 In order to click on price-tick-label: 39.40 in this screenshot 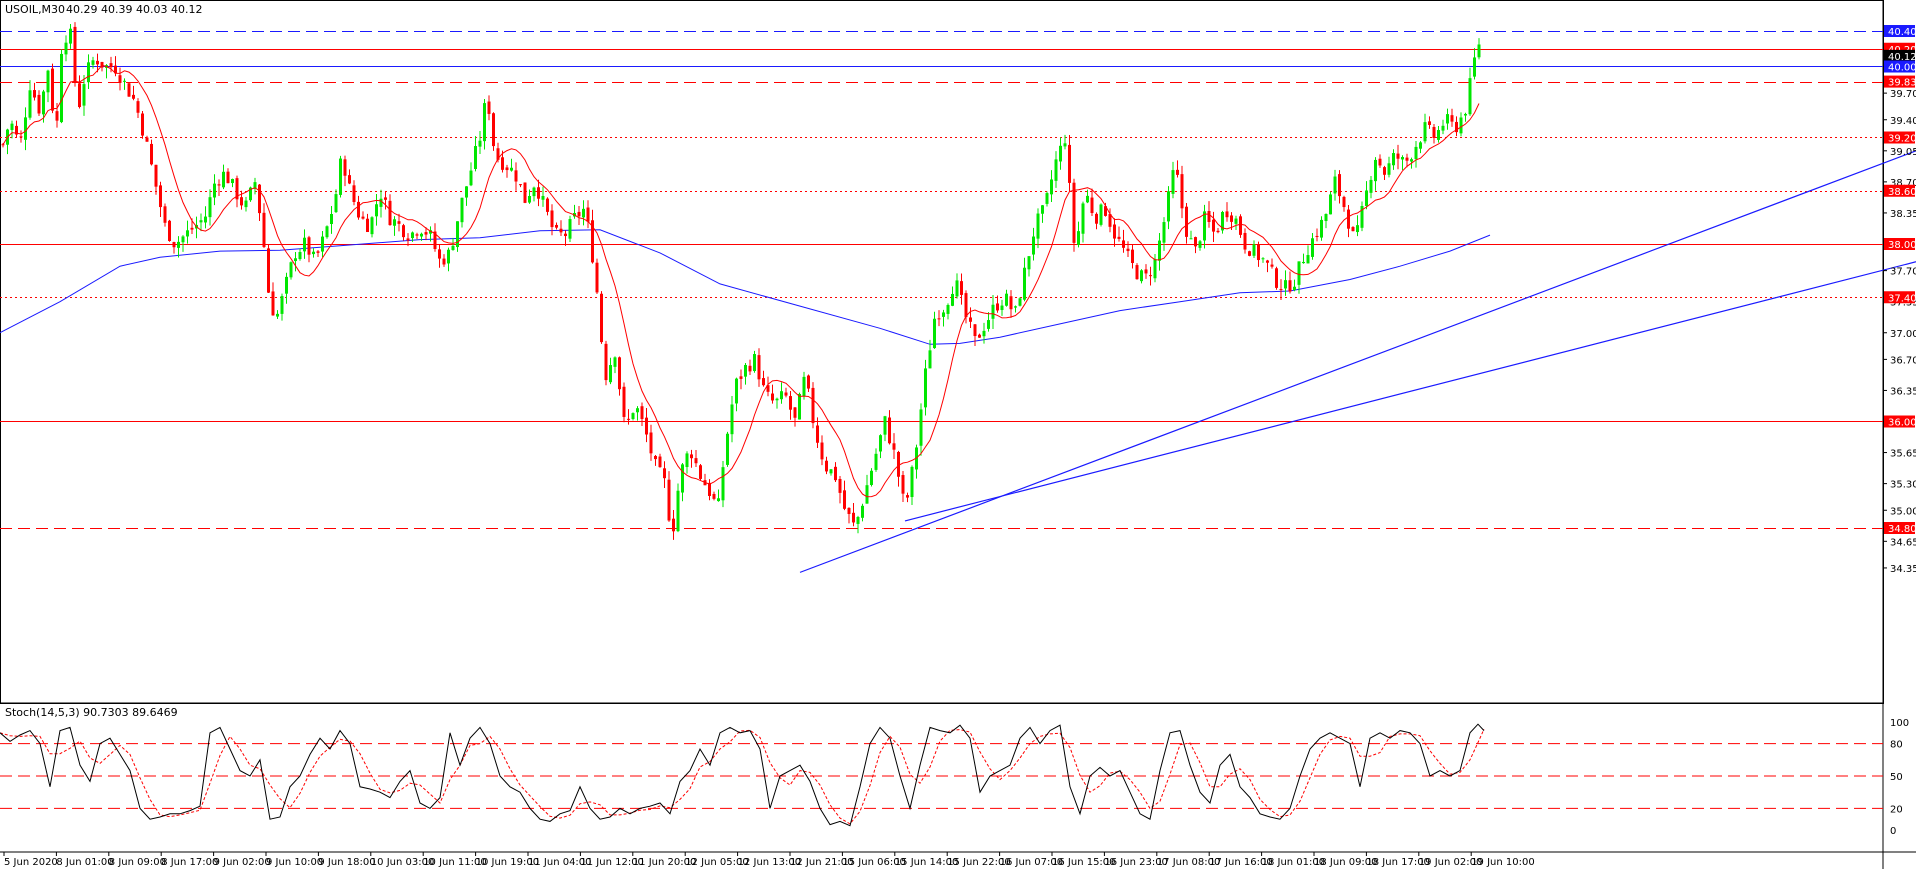, I will do `click(1903, 121)`.